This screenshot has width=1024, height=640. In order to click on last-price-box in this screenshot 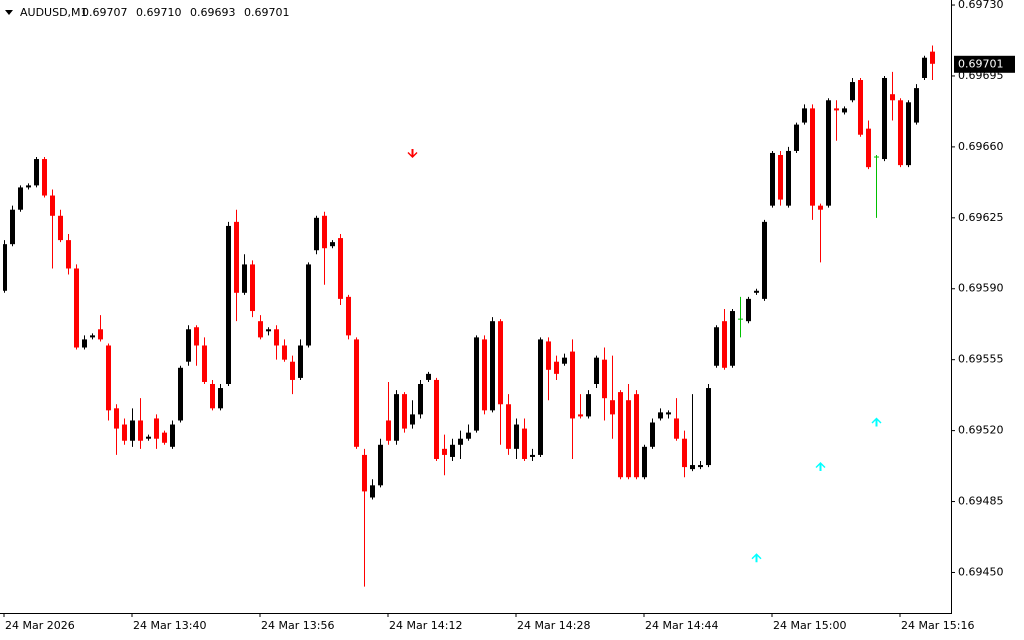, I will do `click(984, 64)`.